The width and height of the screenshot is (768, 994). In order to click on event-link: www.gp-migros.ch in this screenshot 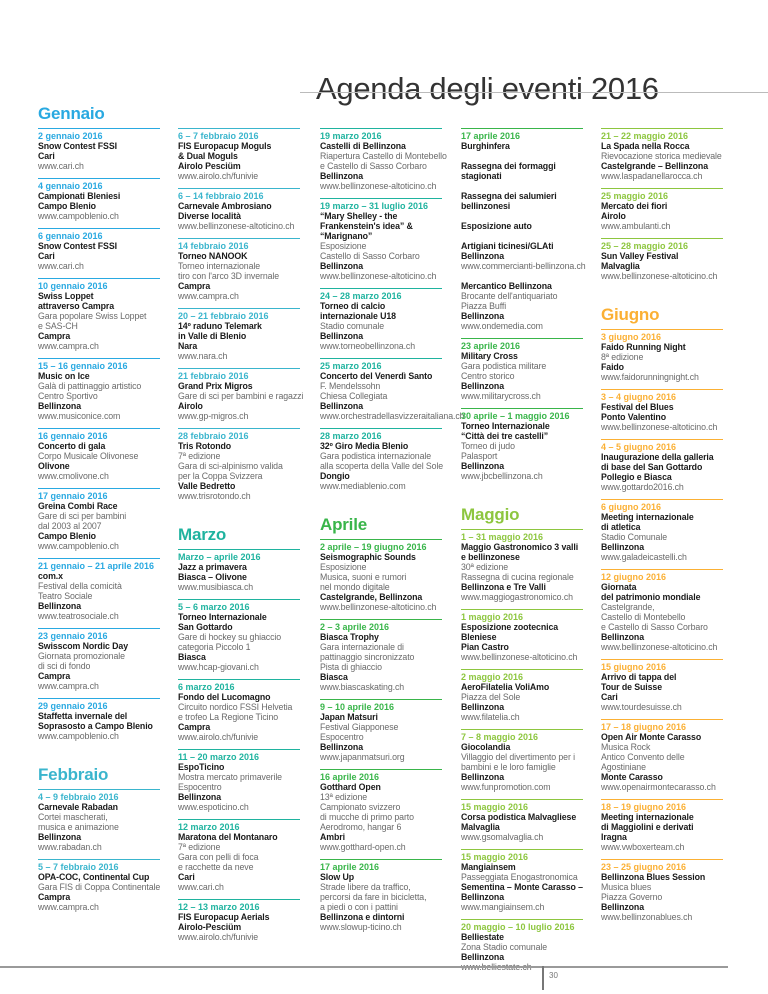, I will do `click(213, 416)`.